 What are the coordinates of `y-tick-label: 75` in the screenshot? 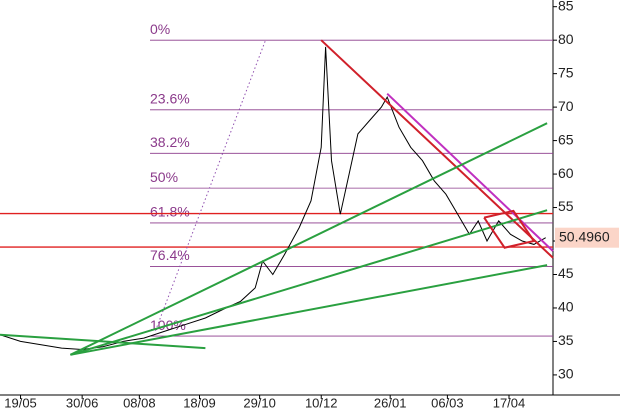 It's located at (566, 72).